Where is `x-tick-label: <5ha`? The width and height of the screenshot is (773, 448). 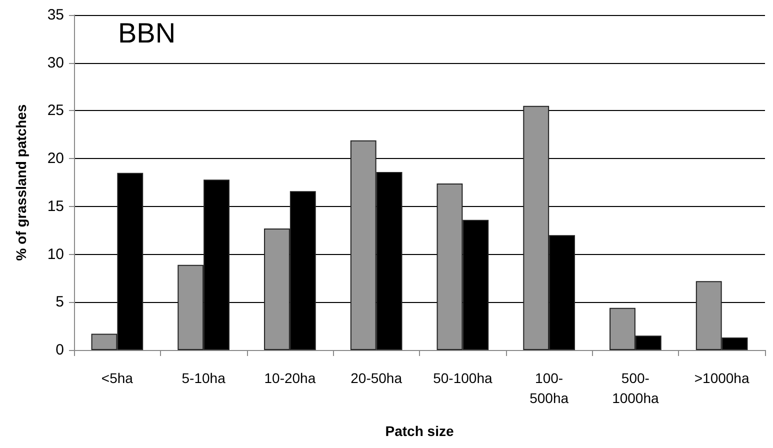 x-tick-label: <5ha is located at coordinates (117, 378).